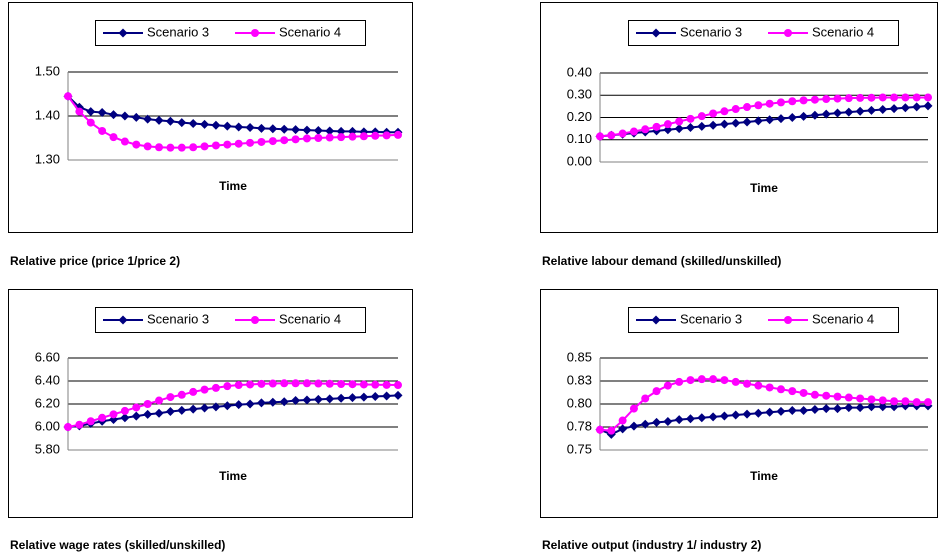 This screenshot has height=560, width=938. What do you see at coordinates (579, 425) in the screenshot?
I see `y-tick-label: 0.78` at bounding box center [579, 425].